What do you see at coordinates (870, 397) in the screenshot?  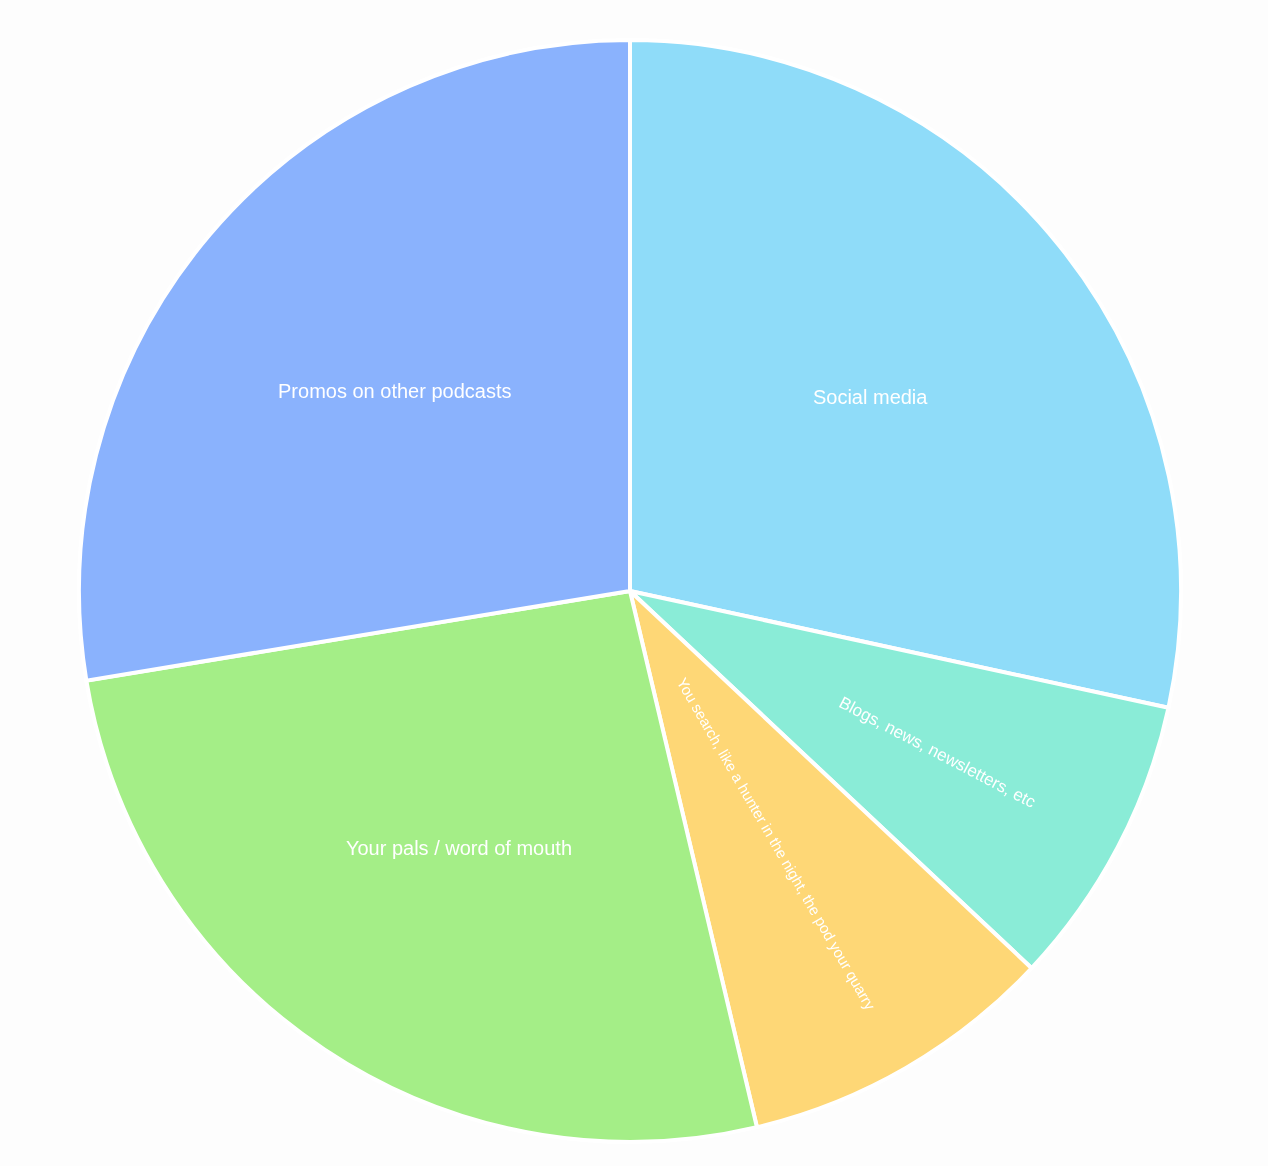 I see `slice-label: Social media` at bounding box center [870, 397].